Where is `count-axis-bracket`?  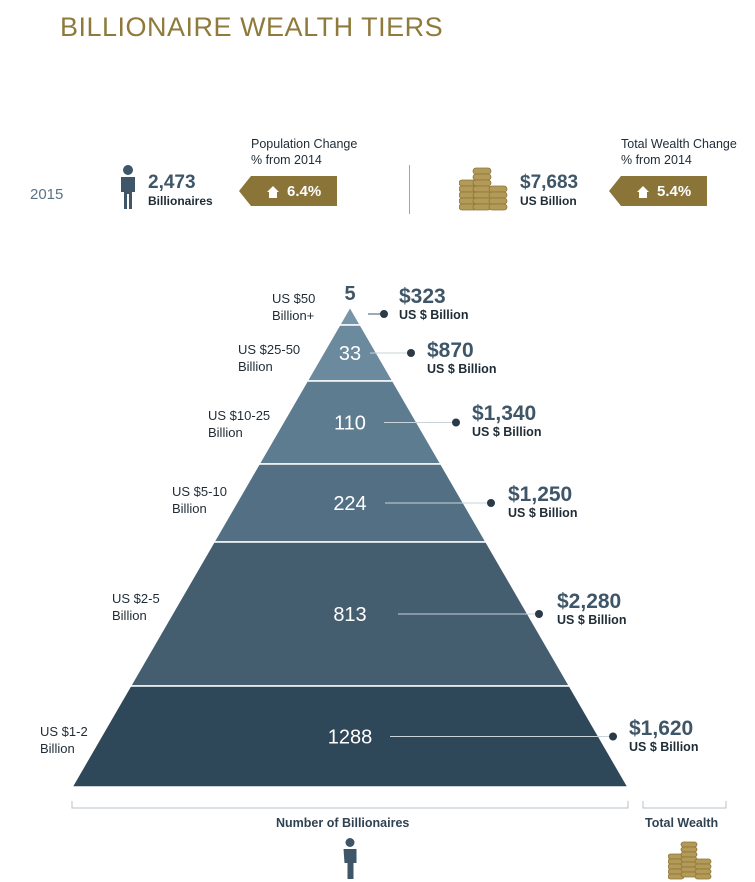
count-axis-bracket is located at coordinates (350, 805).